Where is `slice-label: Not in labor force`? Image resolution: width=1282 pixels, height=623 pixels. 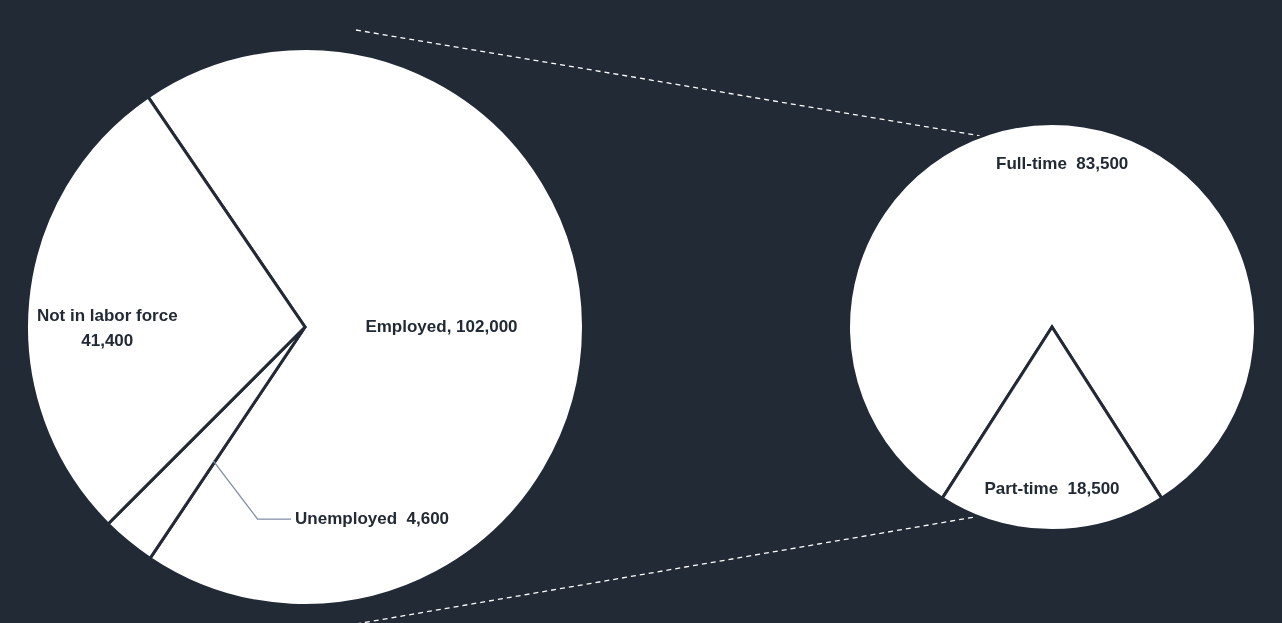 slice-label: Not in labor force is located at coordinates (107, 315).